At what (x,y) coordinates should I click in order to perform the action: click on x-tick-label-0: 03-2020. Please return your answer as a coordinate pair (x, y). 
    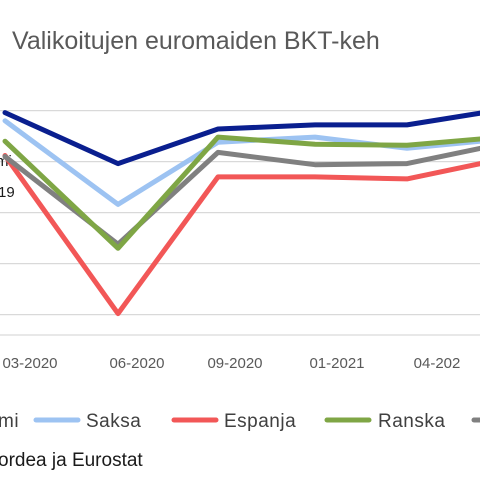
    Looking at the image, I should click on (29, 363).